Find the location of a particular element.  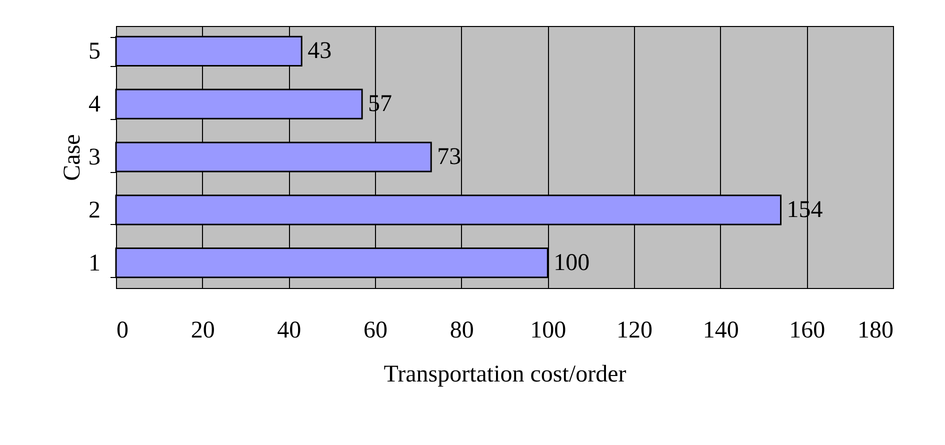

data-label: 100 is located at coordinates (572, 263).